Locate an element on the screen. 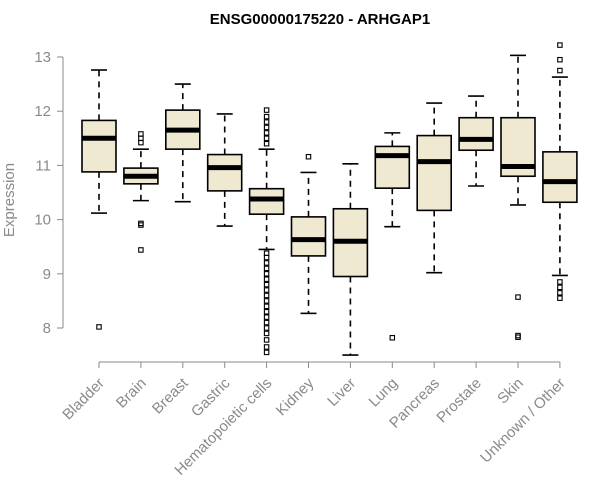 Image resolution: width=600 pixels, height=500 pixels. y-axis-label: Expression is located at coordinates (9, 200).